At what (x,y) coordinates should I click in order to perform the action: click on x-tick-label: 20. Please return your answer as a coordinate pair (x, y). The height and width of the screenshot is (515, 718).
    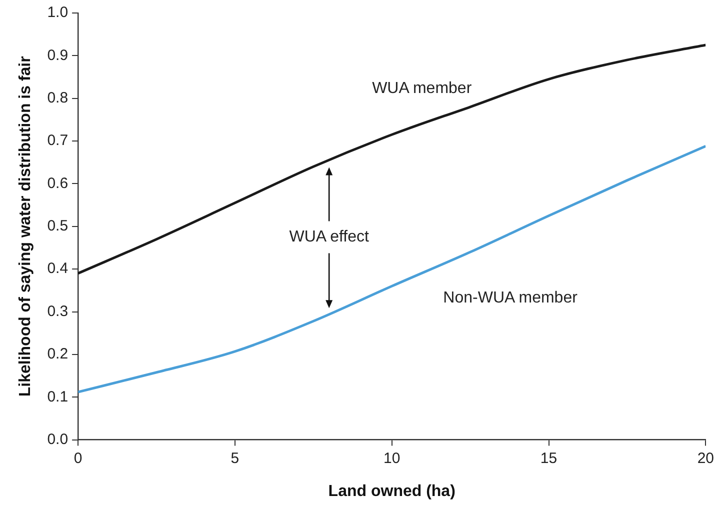
    Looking at the image, I should click on (705, 458).